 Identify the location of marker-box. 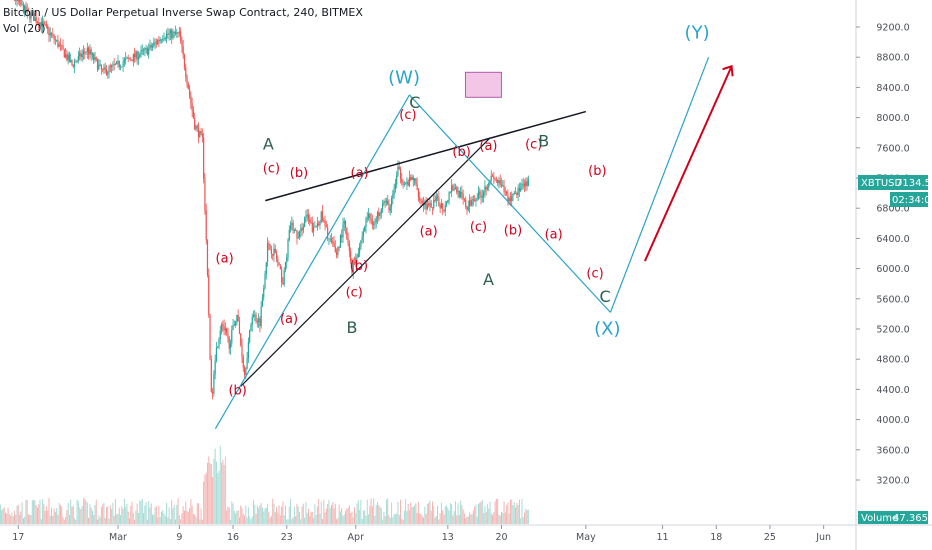
(483, 84).